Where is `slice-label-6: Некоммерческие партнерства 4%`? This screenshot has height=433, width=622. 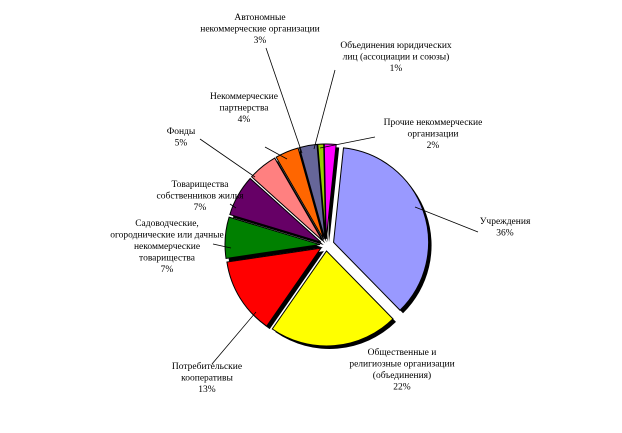 slice-label-6: Некоммерческие партнерства 4% is located at coordinates (244, 108).